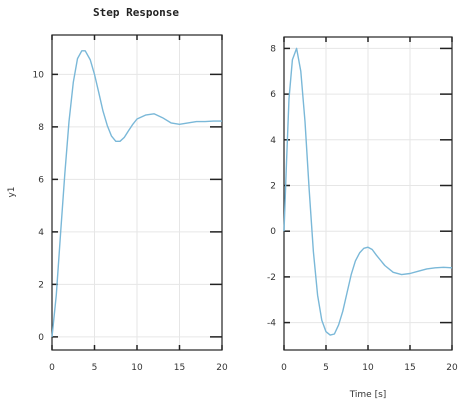  Describe the element at coordinates (39, 75) in the screenshot. I see `y-tick-label: 10` at that location.